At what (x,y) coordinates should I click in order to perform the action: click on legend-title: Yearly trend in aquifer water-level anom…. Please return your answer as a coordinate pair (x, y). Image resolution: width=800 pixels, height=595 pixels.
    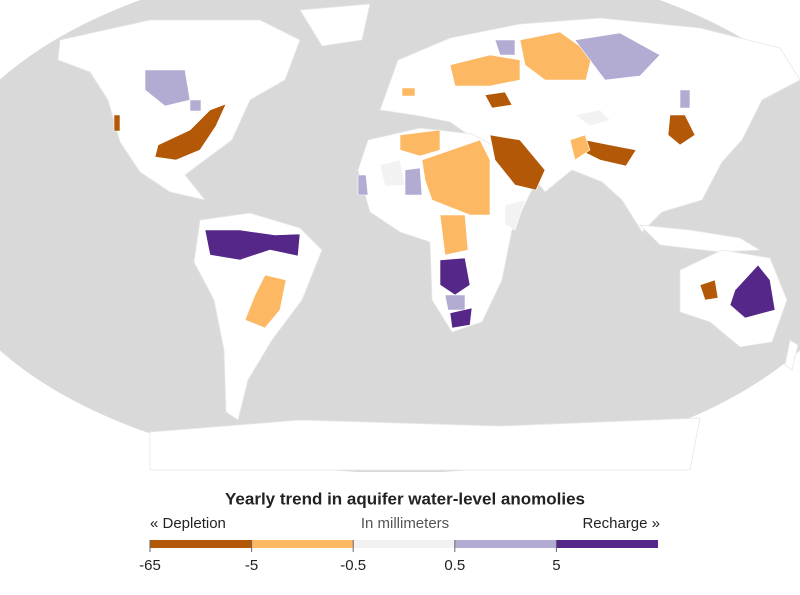
    Looking at the image, I should click on (405, 498).